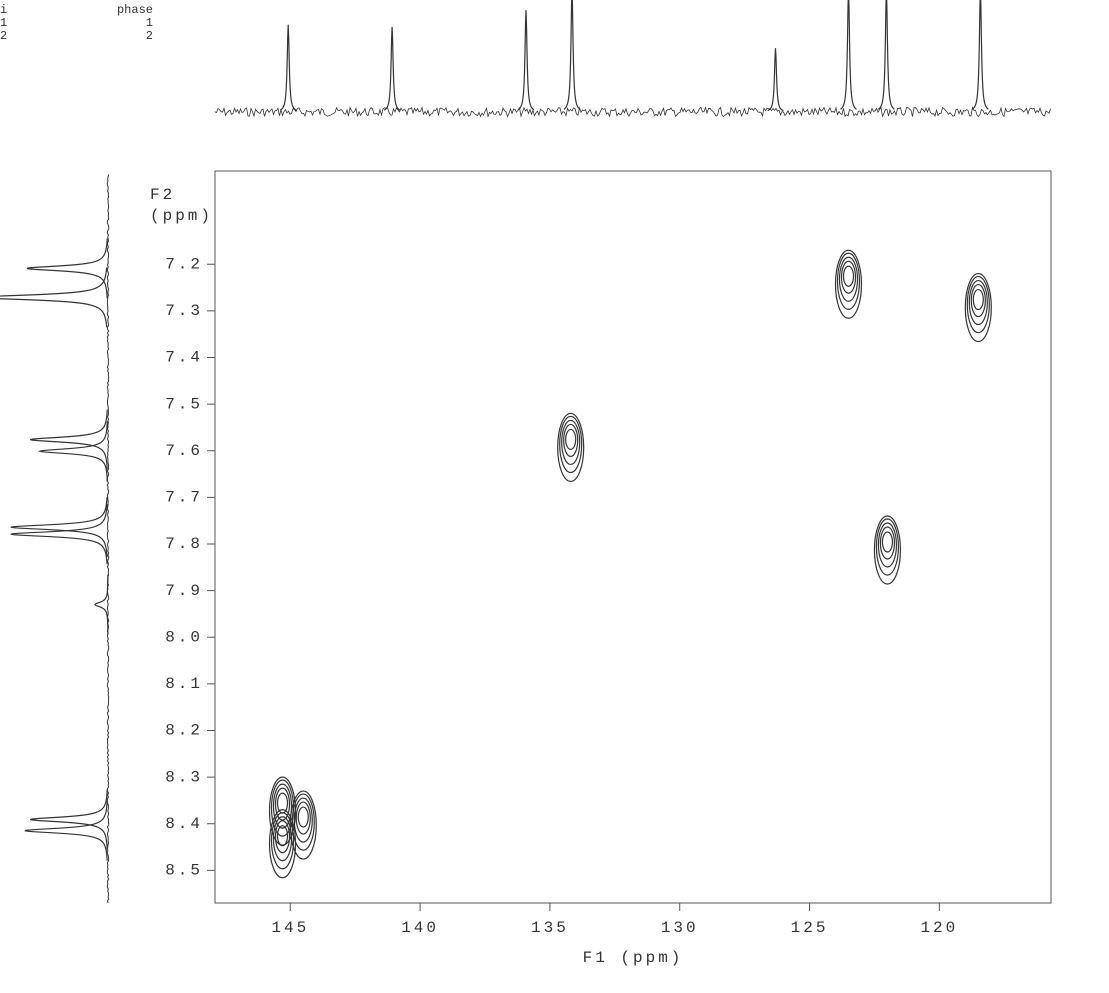  I want to click on x-tick-label: 130, so click(680, 928).